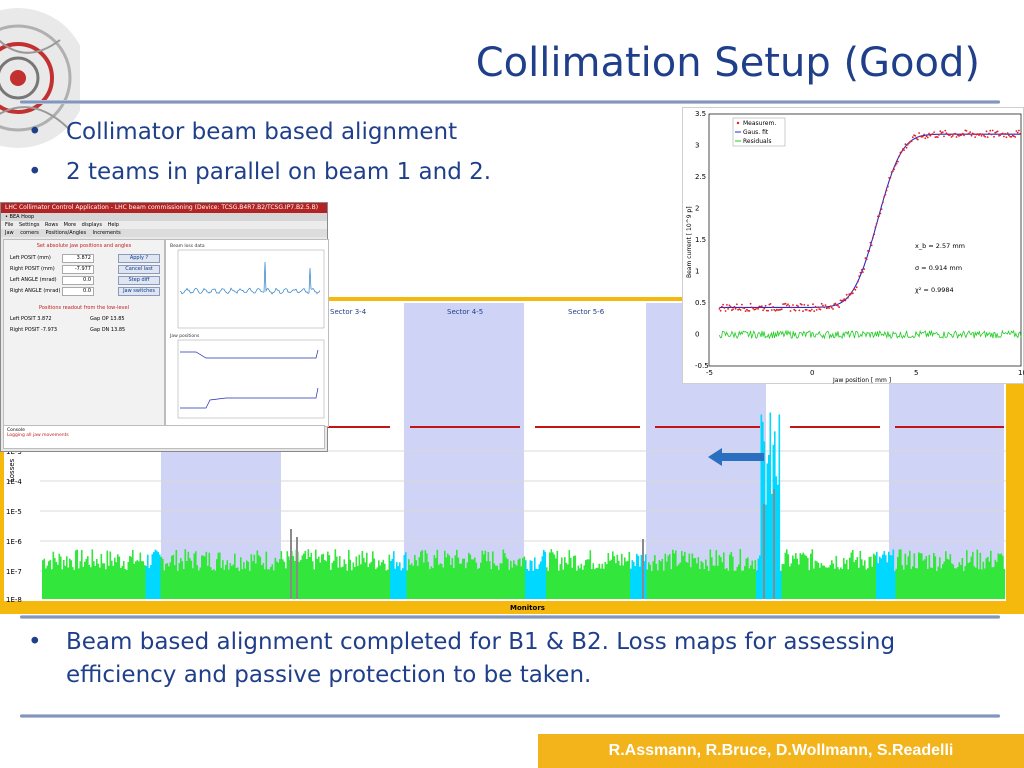  What do you see at coordinates (78, 269) in the screenshot?
I see `right-posit-field: -7.977` at bounding box center [78, 269].